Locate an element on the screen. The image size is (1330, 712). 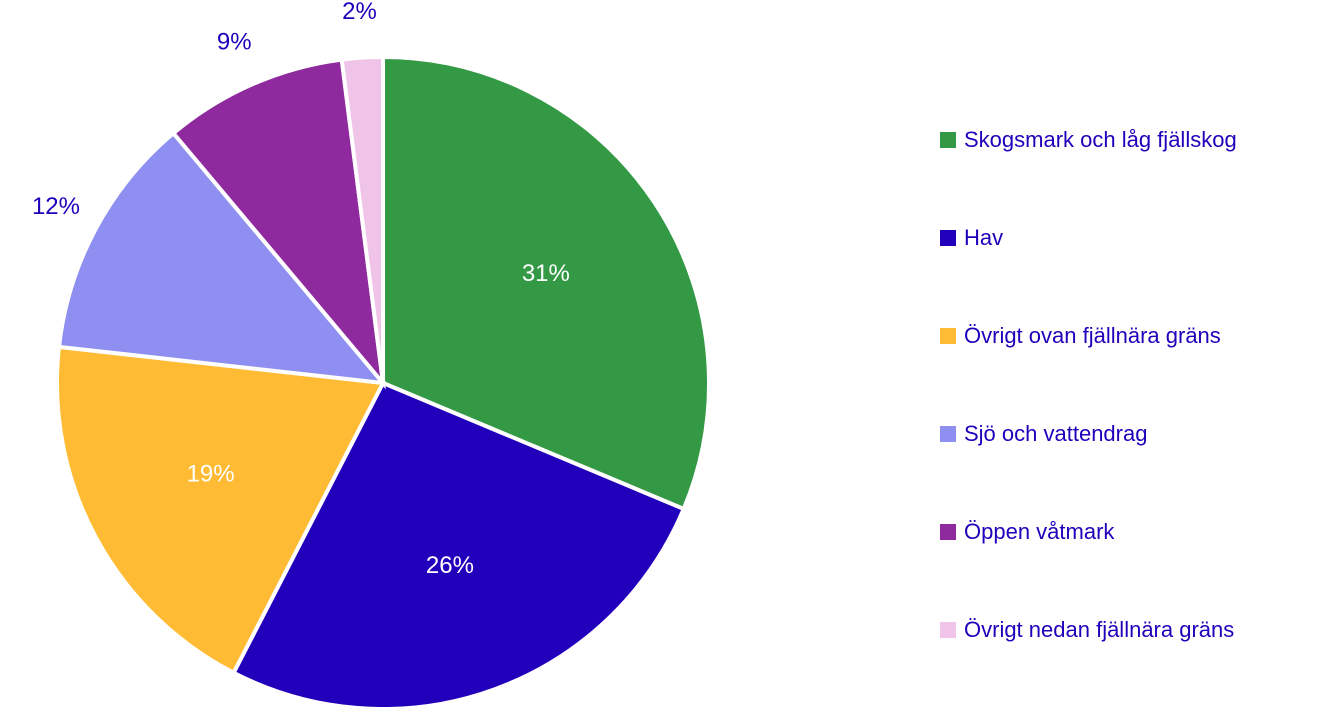
legend-label: Hav is located at coordinates (983, 237).